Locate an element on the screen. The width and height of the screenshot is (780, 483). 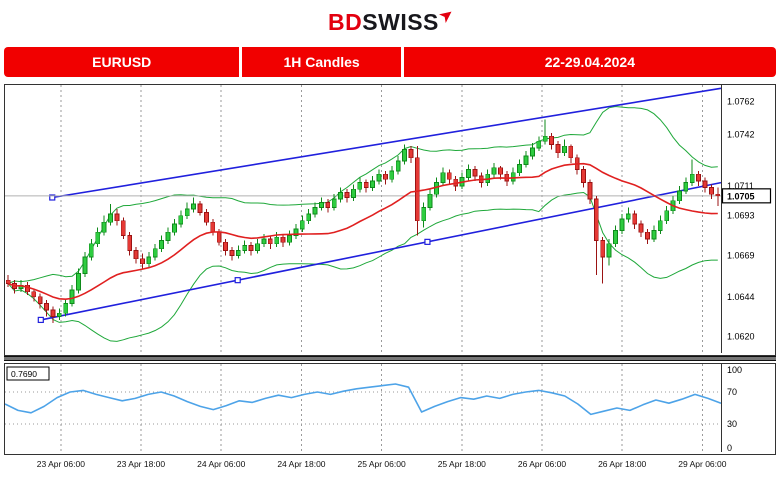
oscillator-tick-label: 100 is located at coordinates (734, 370).